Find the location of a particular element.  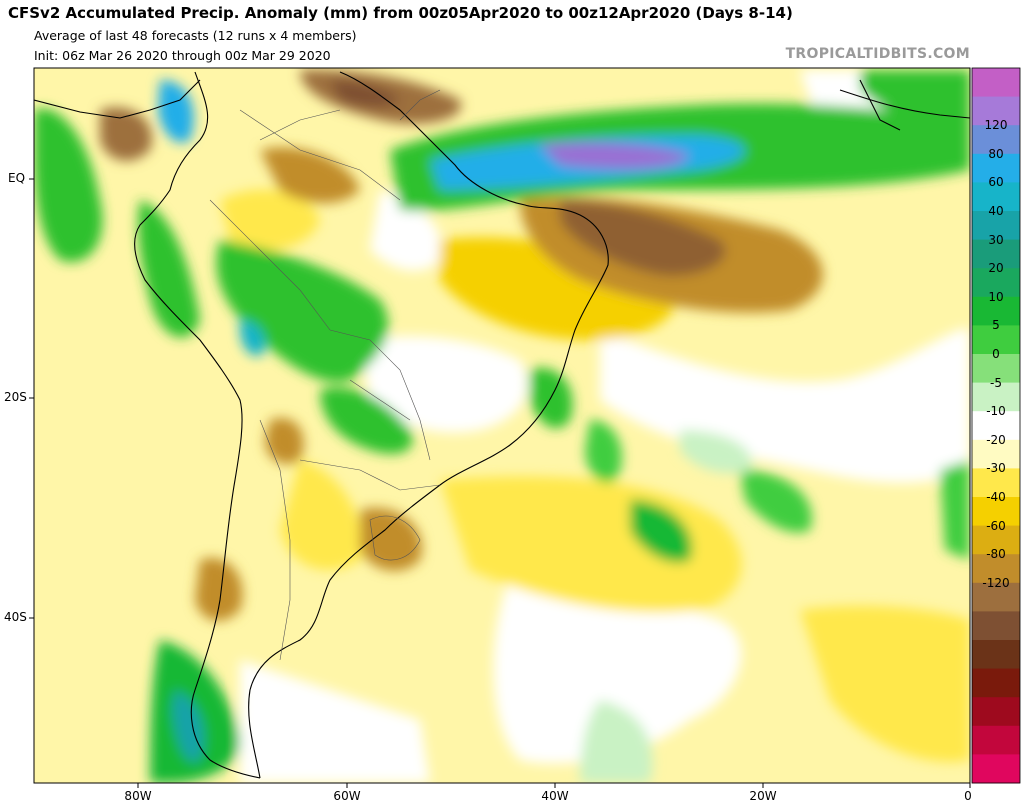

colorbar-label: -30 is located at coordinates (996, 468).